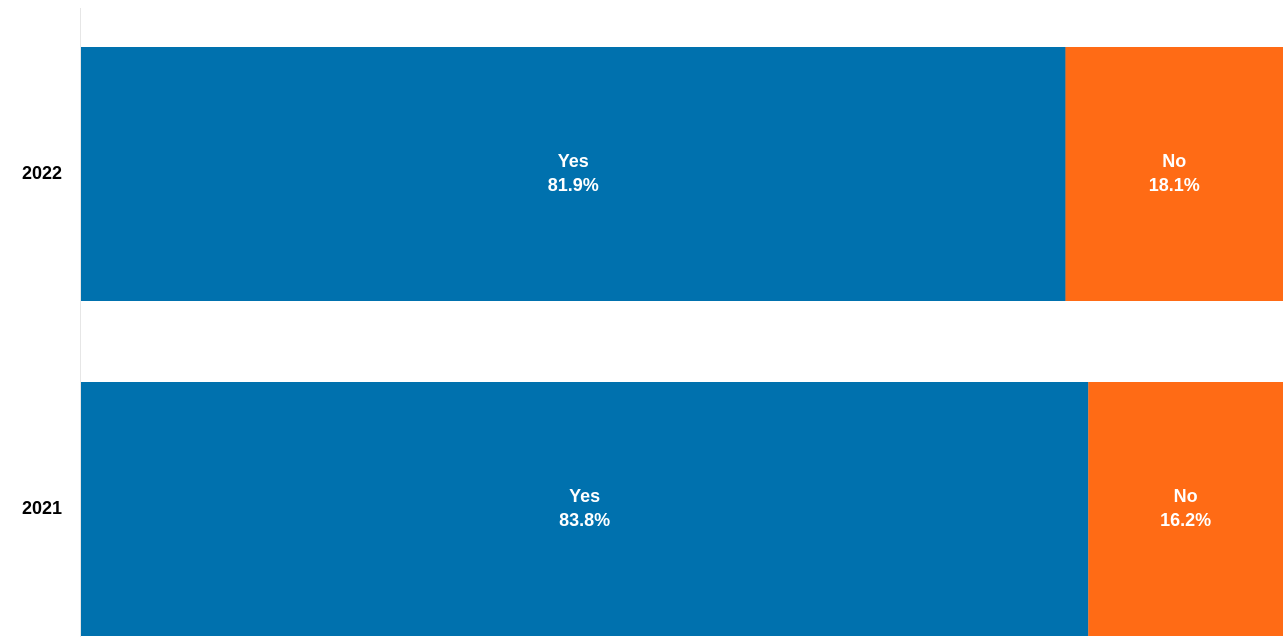 The height and width of the screenshot is (637, 1283). I want to click on data-label: 16.2%, so click(1185, 520).